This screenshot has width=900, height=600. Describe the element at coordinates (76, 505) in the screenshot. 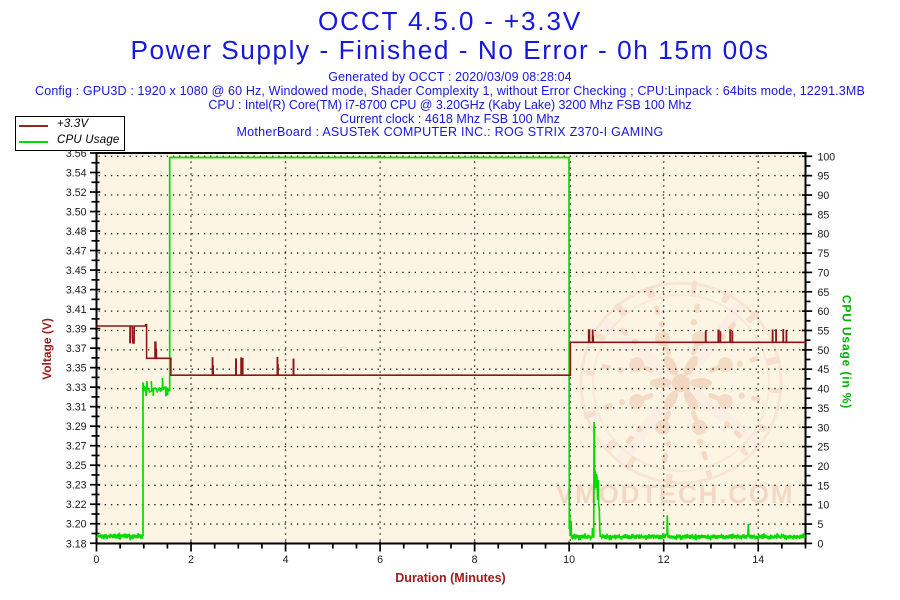

I see `svg-text: 3.22` at that location.